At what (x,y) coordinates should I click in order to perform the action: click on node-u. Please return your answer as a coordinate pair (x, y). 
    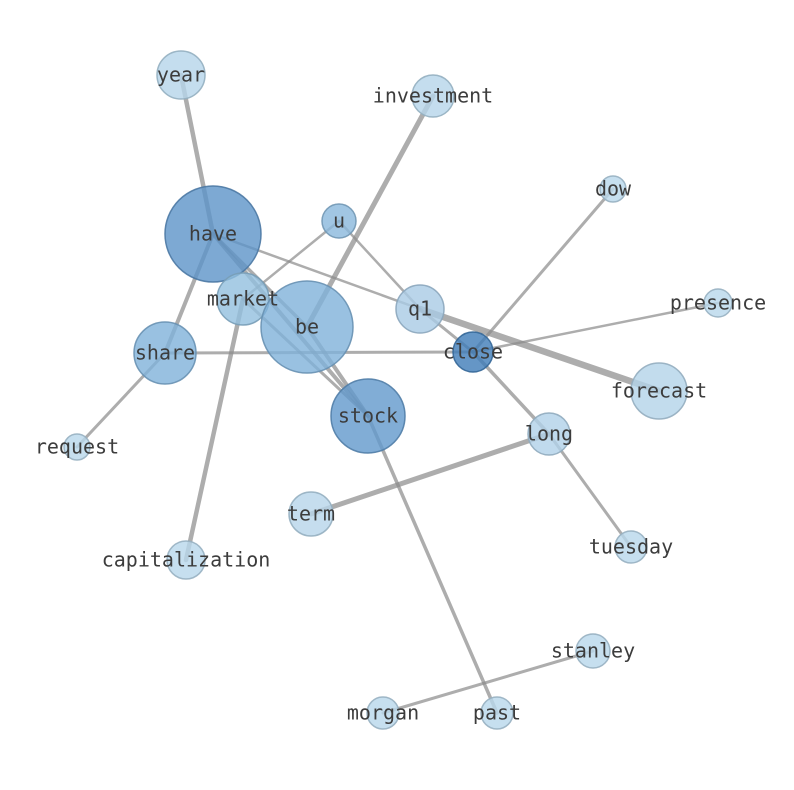
    Looking at the image, I should click on (339, 221).